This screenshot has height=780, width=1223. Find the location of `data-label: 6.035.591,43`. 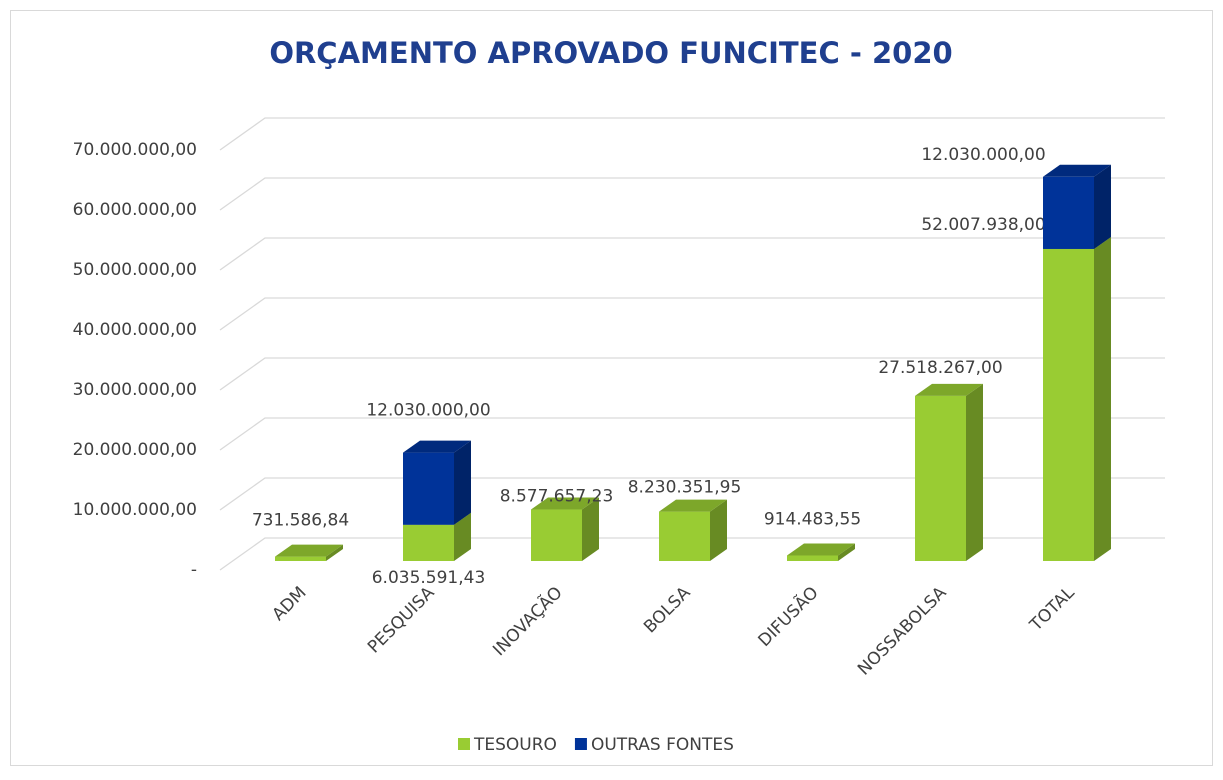

data-label: 6.035.591,43 is located at coordinates (429, 578).